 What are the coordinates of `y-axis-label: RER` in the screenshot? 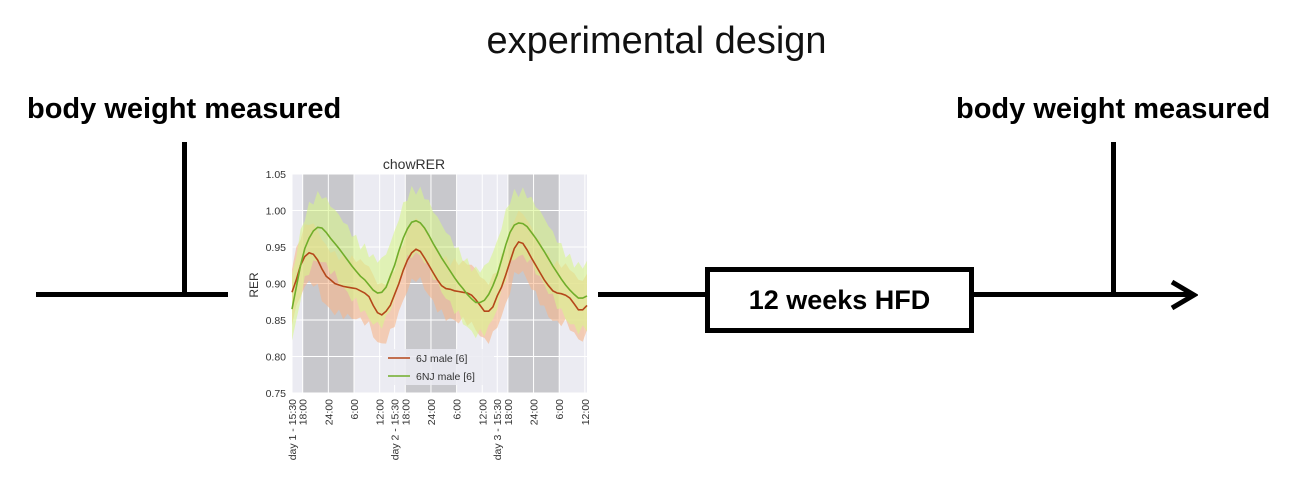 It's located at (254, 285).